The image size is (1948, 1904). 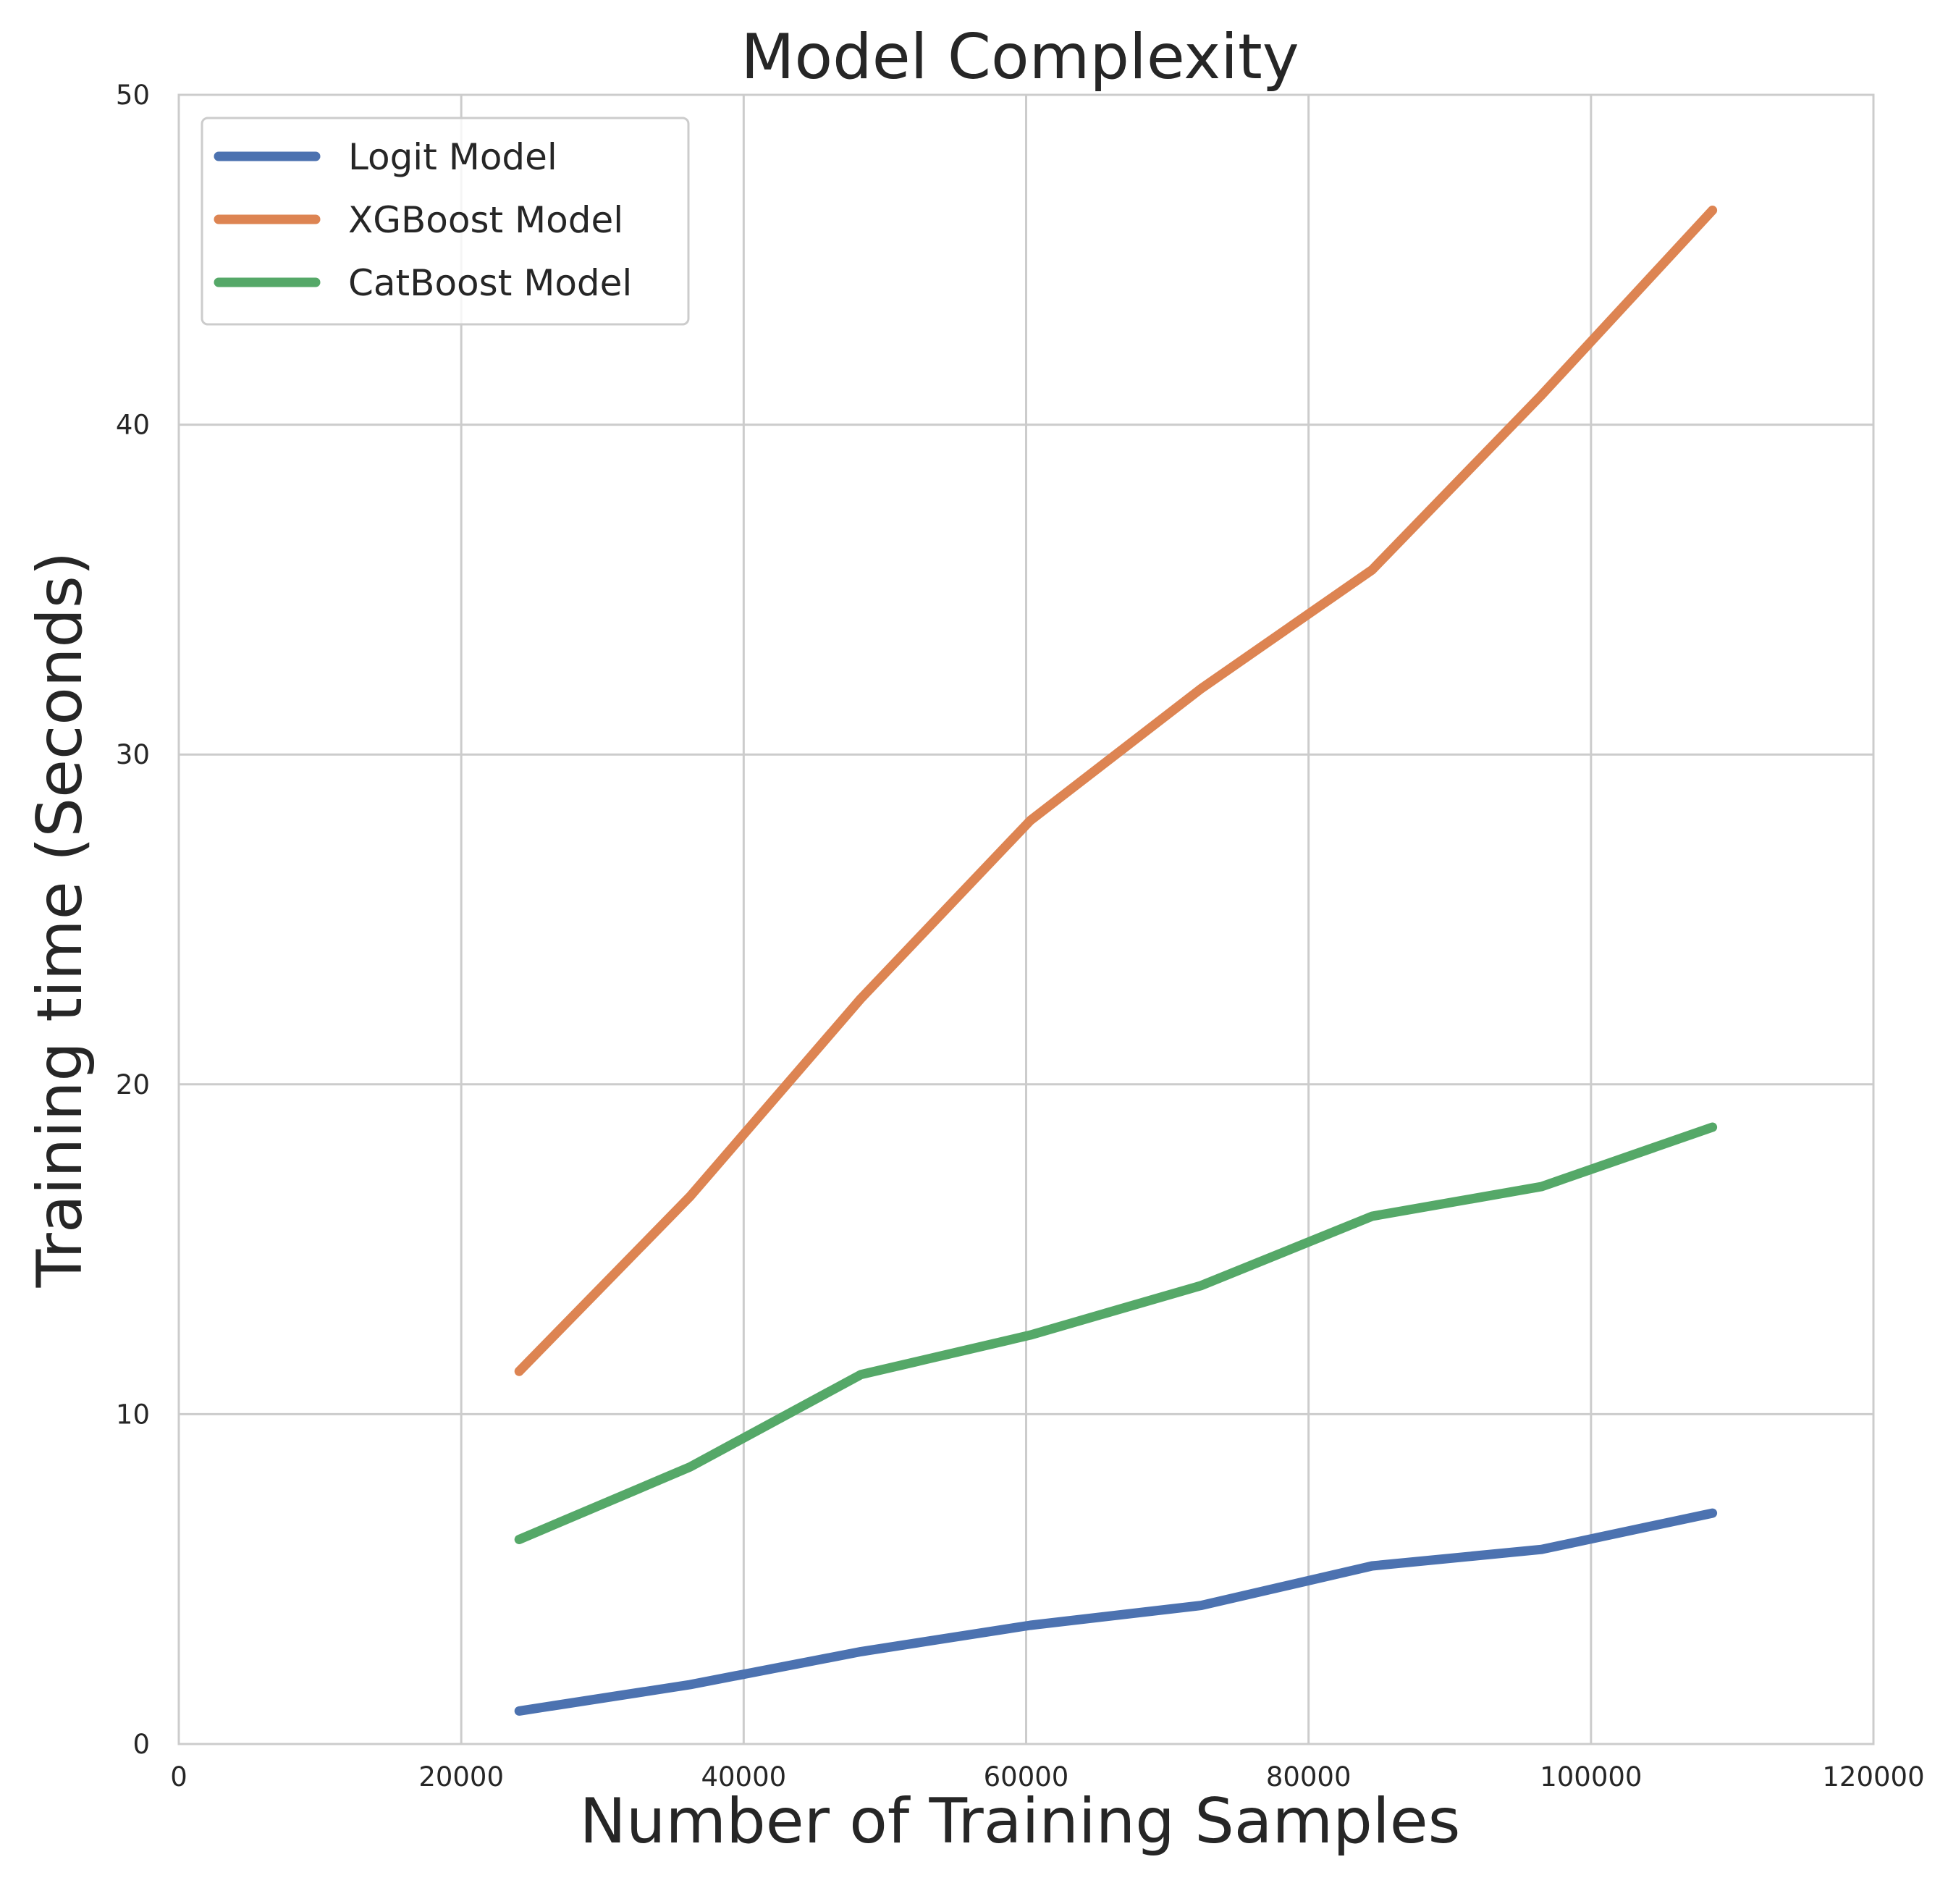 What do you see at coordinates (60, 920) in the screenshot?
I see `y-axis-title: Training time (Seconds)` at bounding box center [60, 920].